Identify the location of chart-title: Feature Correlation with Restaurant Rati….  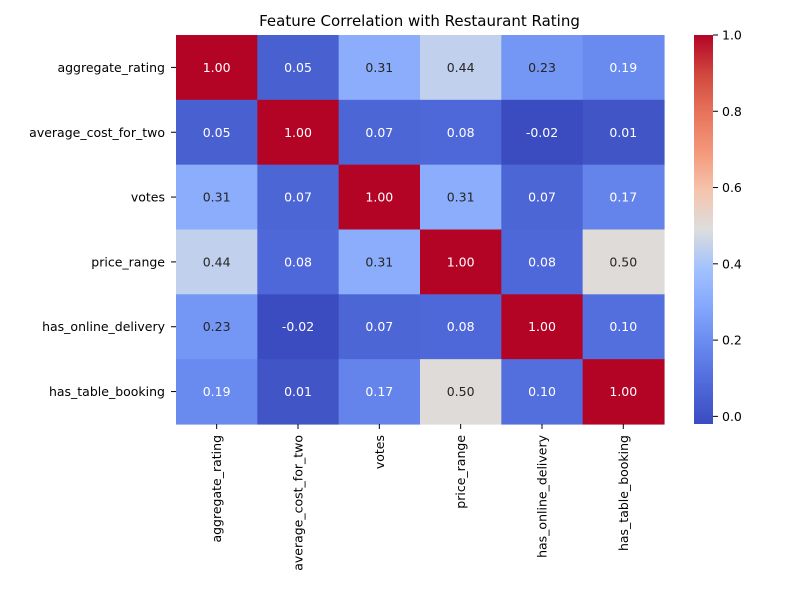
(419, 21).